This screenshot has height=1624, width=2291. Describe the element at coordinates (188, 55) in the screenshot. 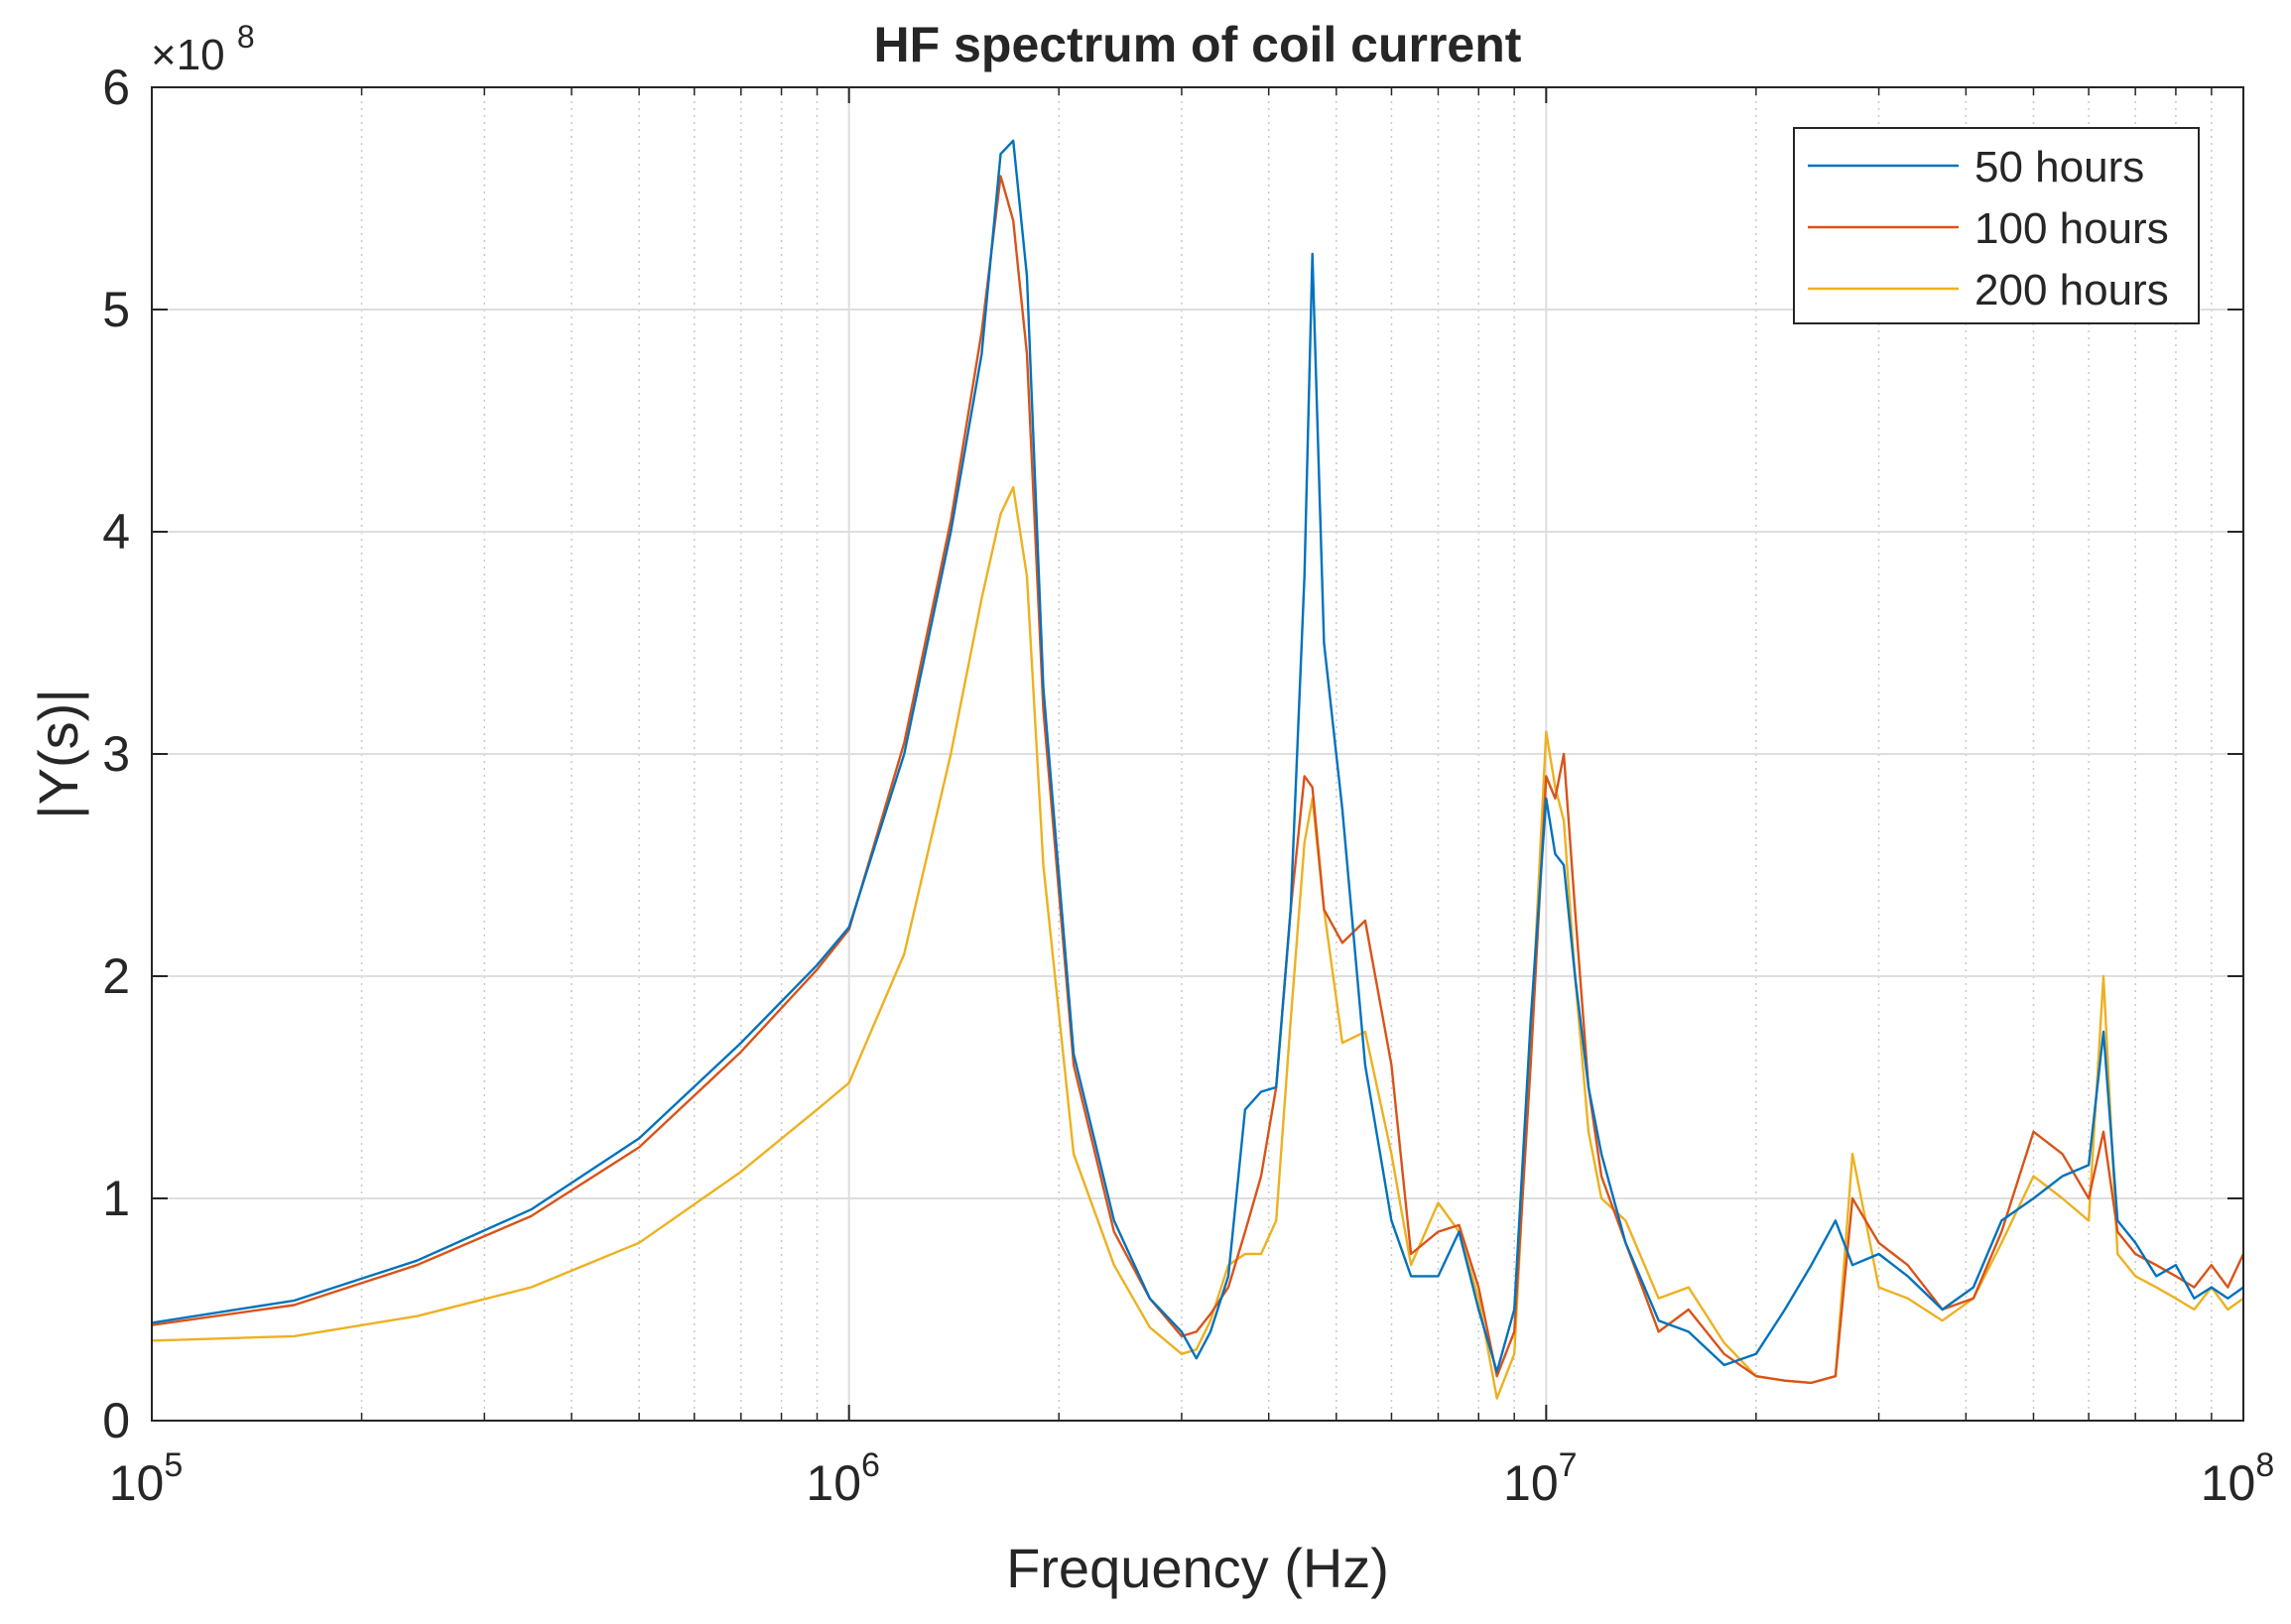

I see `y-multiplier-base: ×10` at that location.